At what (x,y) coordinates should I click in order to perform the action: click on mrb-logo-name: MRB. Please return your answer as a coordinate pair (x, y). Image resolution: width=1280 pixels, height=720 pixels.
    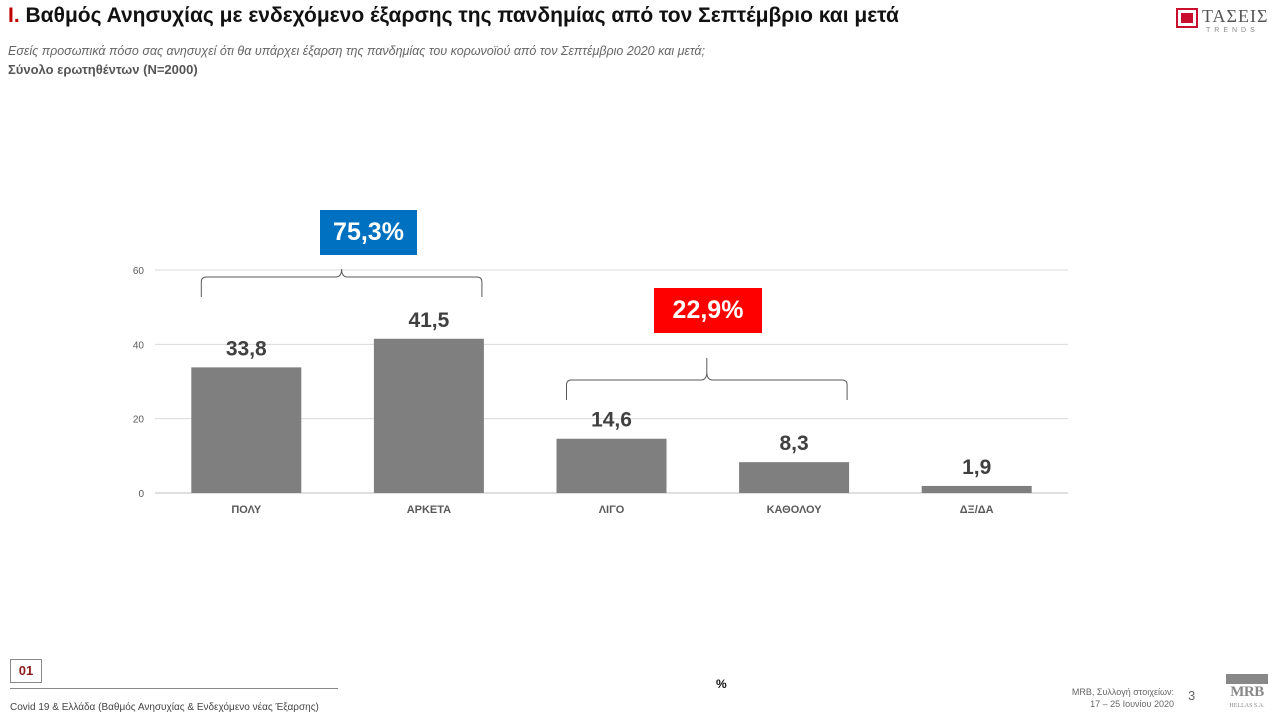
    Looking at the image, I should click on (1247, 692).